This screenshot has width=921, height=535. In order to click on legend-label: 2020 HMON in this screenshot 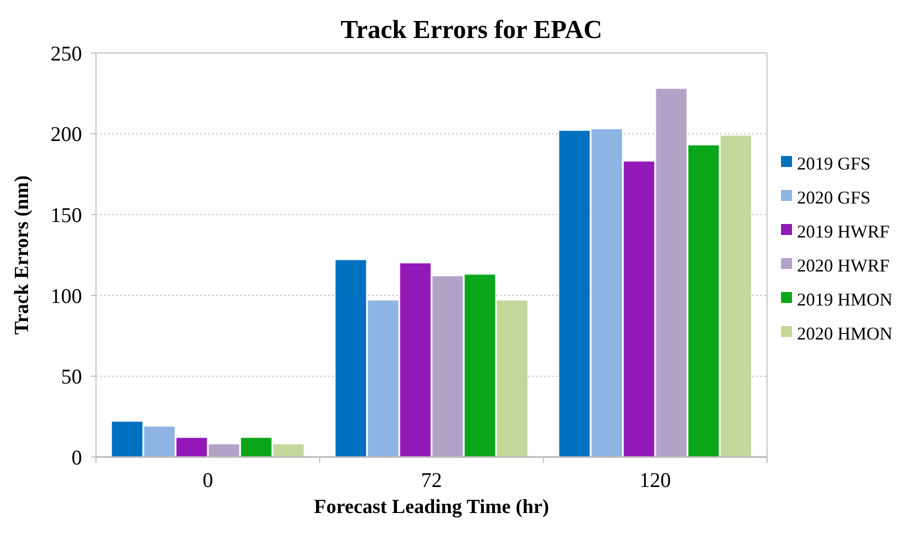, I will do `click(845, 333)`.